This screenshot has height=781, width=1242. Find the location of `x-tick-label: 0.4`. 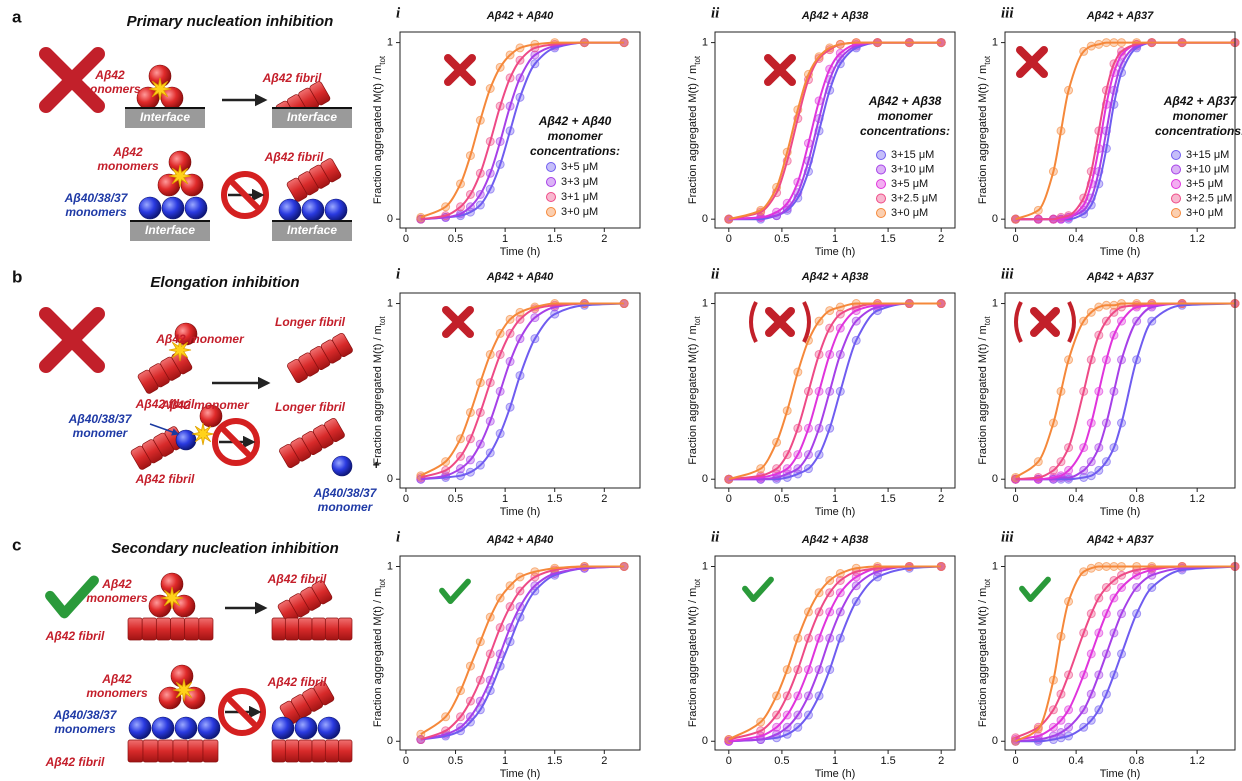

x-tick-label: 0.4 is located at coordinates (1075, 761).